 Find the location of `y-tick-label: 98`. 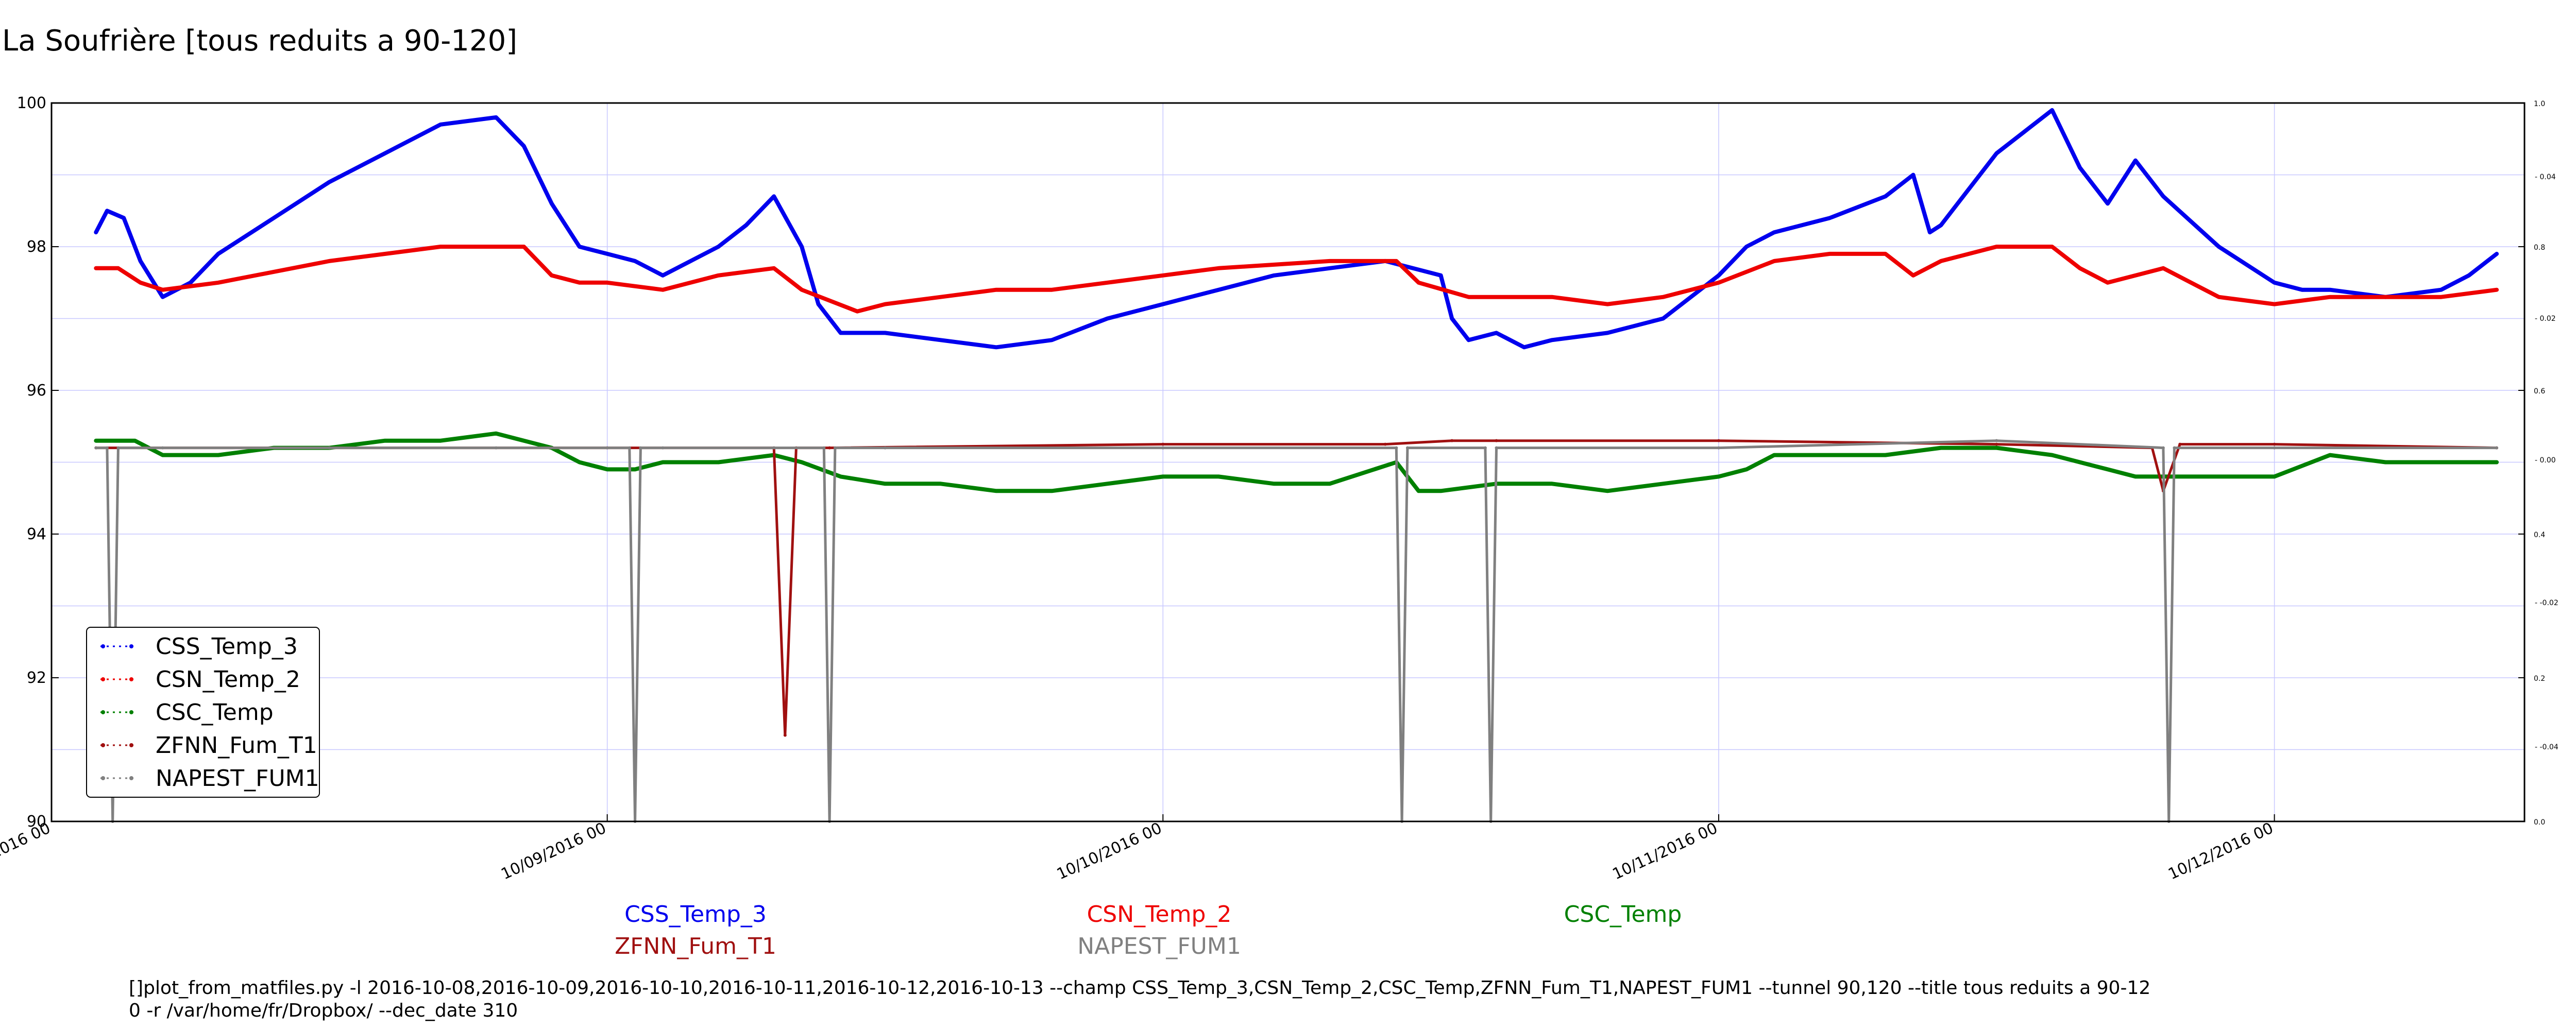

y-tick-label: 98 is located at coordinates (36, 247).